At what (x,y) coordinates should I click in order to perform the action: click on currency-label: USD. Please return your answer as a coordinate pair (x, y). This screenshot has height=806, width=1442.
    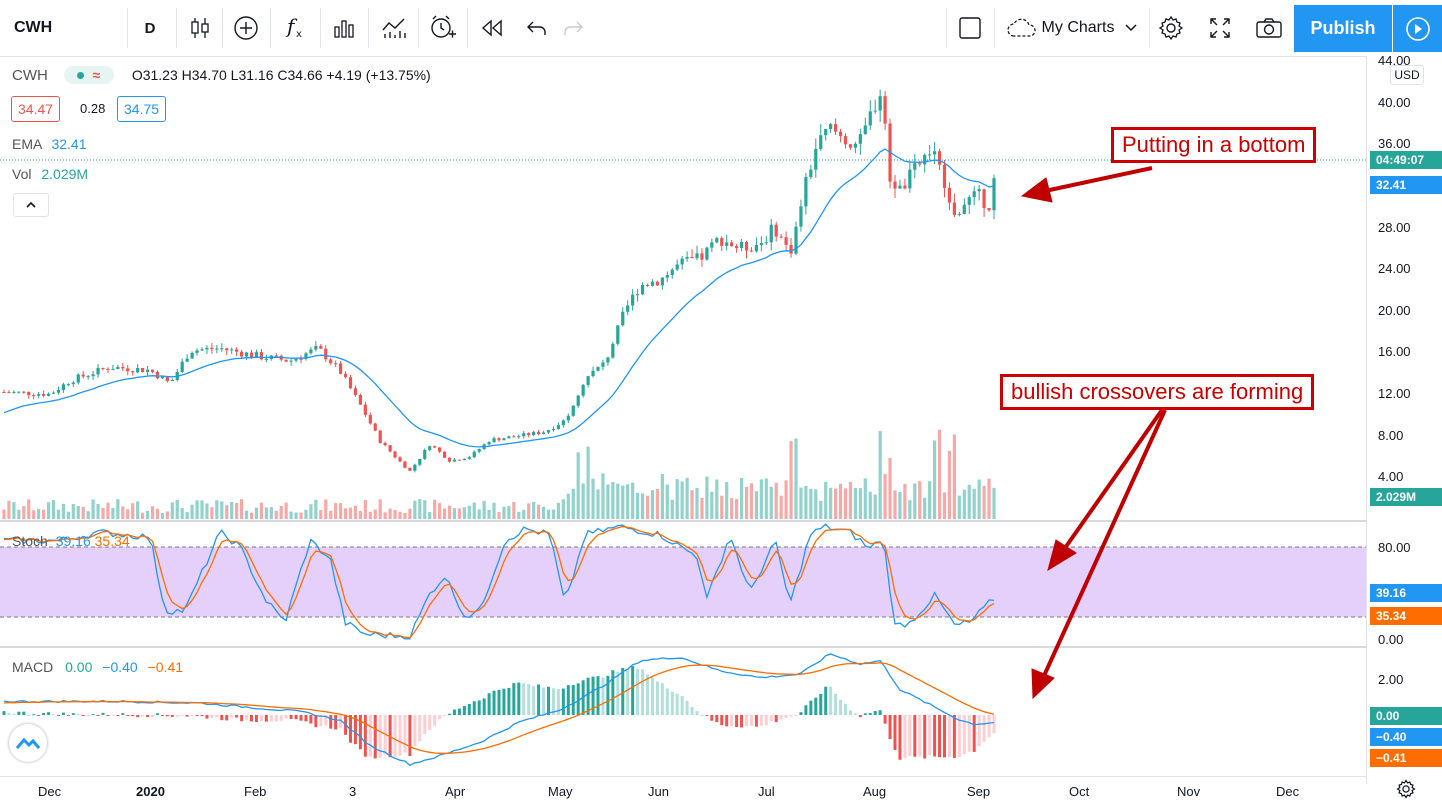
    Looking at the image, I should click on (1407, 75).